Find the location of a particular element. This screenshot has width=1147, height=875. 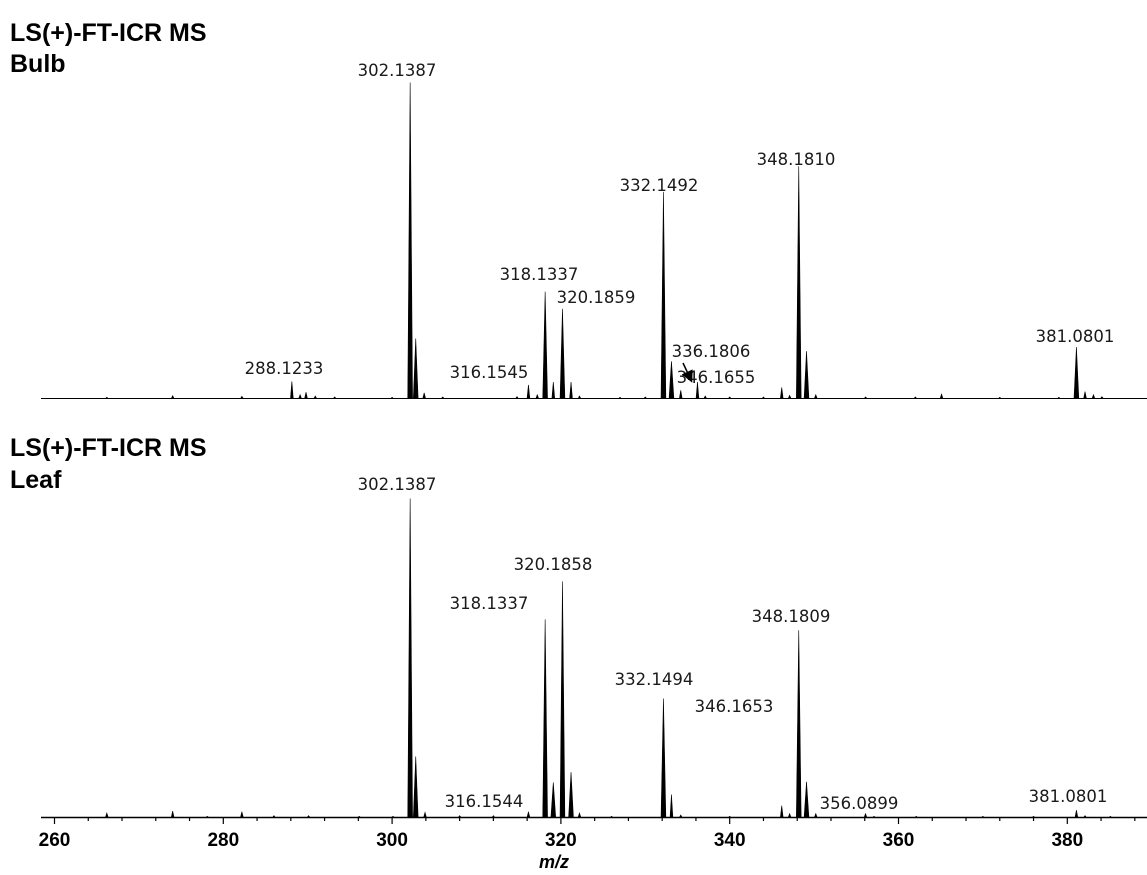

bulb-peak-label: 346.1655 is located at coordinates (716, 377).